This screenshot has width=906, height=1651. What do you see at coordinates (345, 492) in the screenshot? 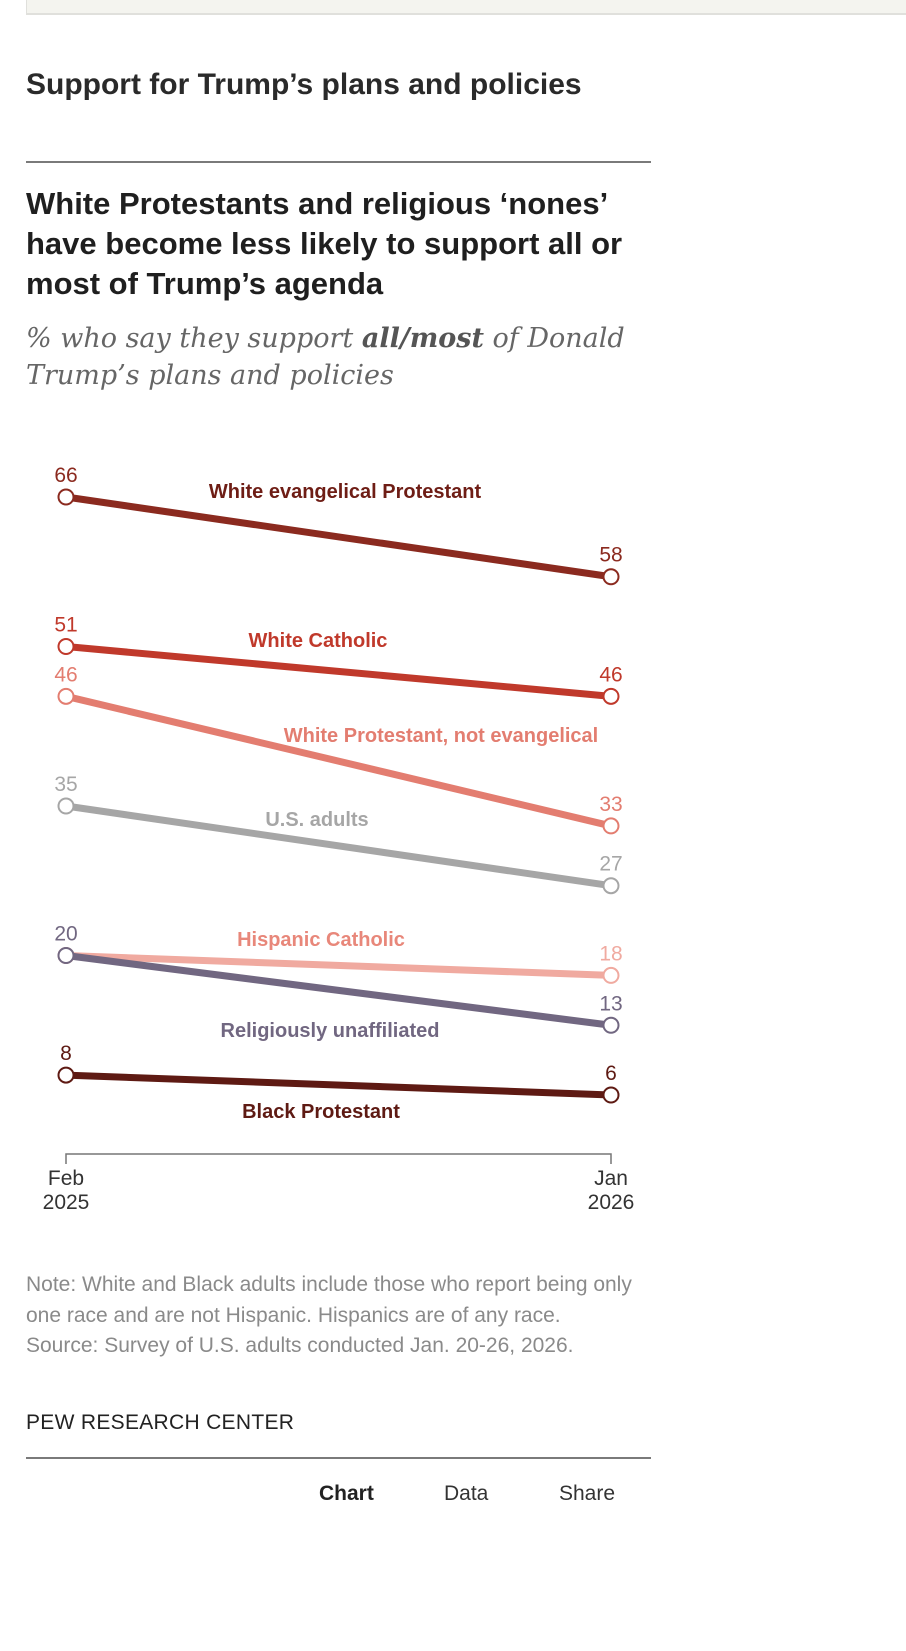
I see `series-label: White evangelical Protestant` at bounding box center [345, 492].